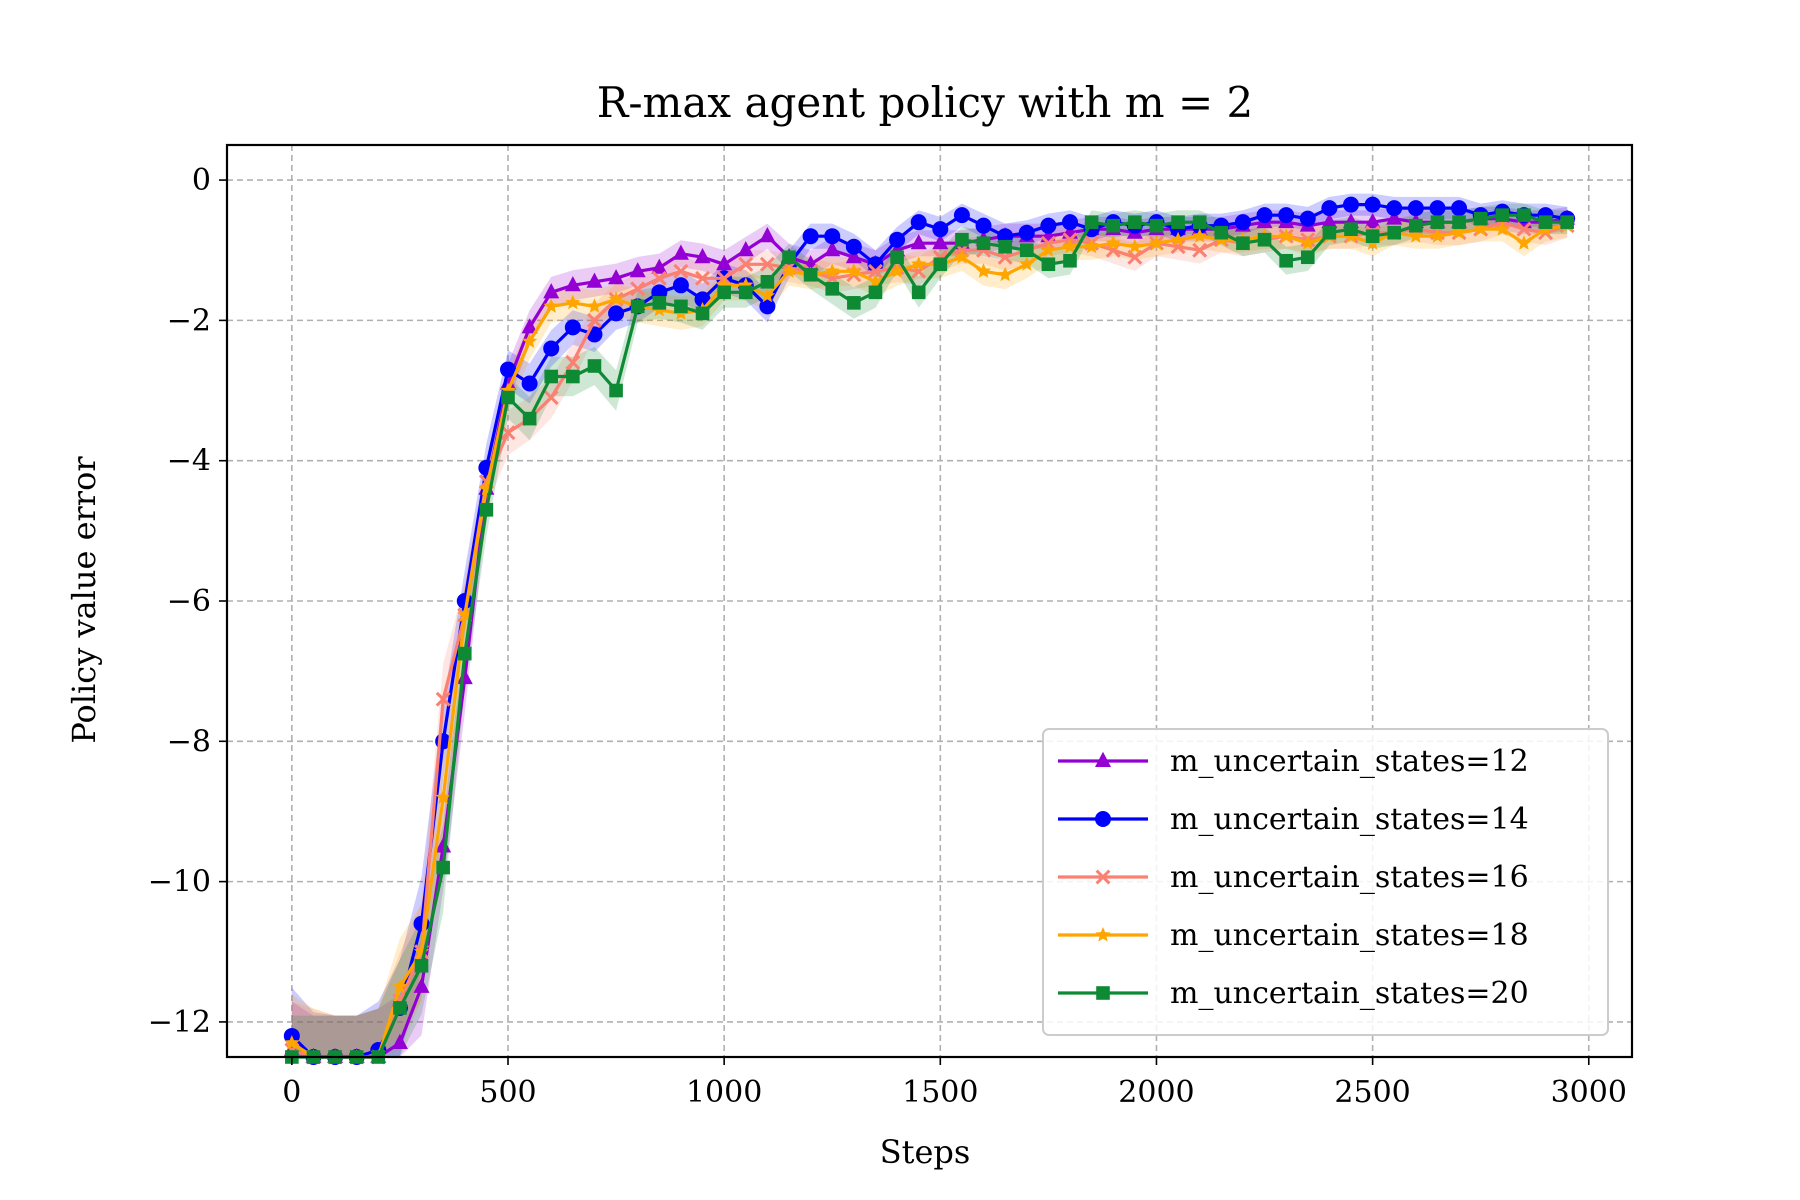 This screenshot has height=1200, width=1800. I want to click on x-tick-label: 3000, so click(1589, 1092).